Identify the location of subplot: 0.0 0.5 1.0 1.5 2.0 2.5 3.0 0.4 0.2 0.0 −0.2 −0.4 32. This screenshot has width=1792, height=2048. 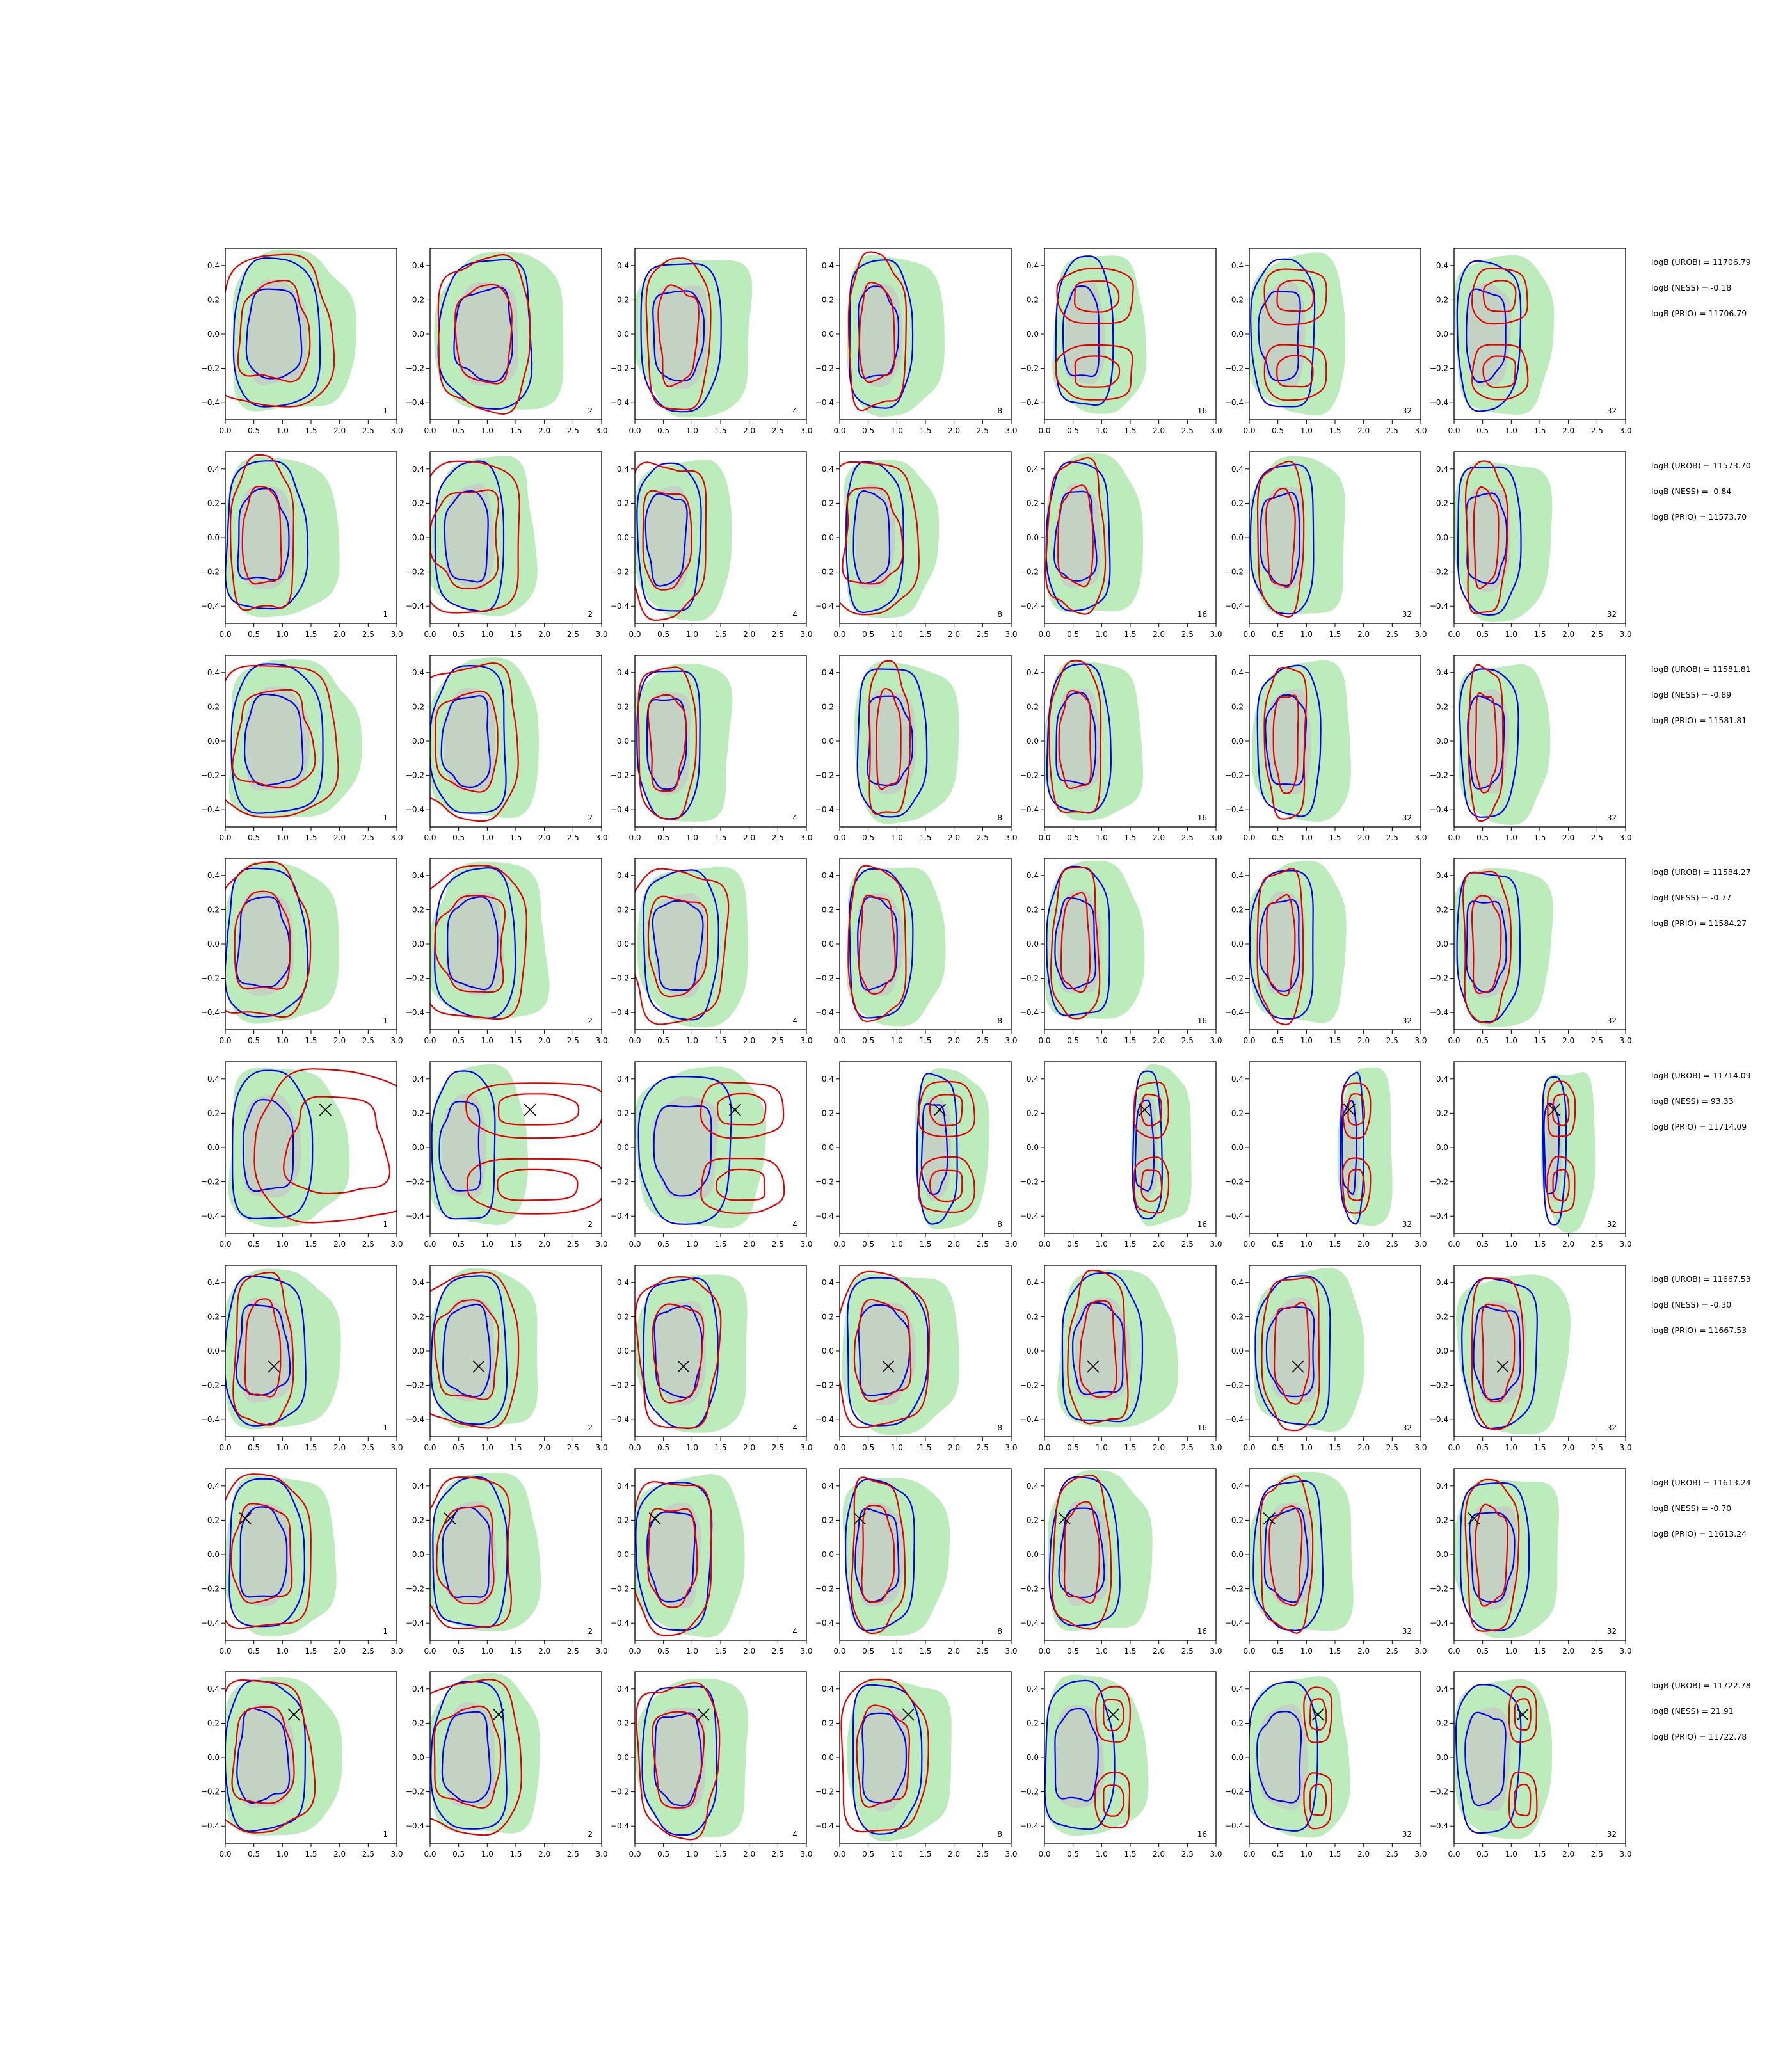
(1326, 545).